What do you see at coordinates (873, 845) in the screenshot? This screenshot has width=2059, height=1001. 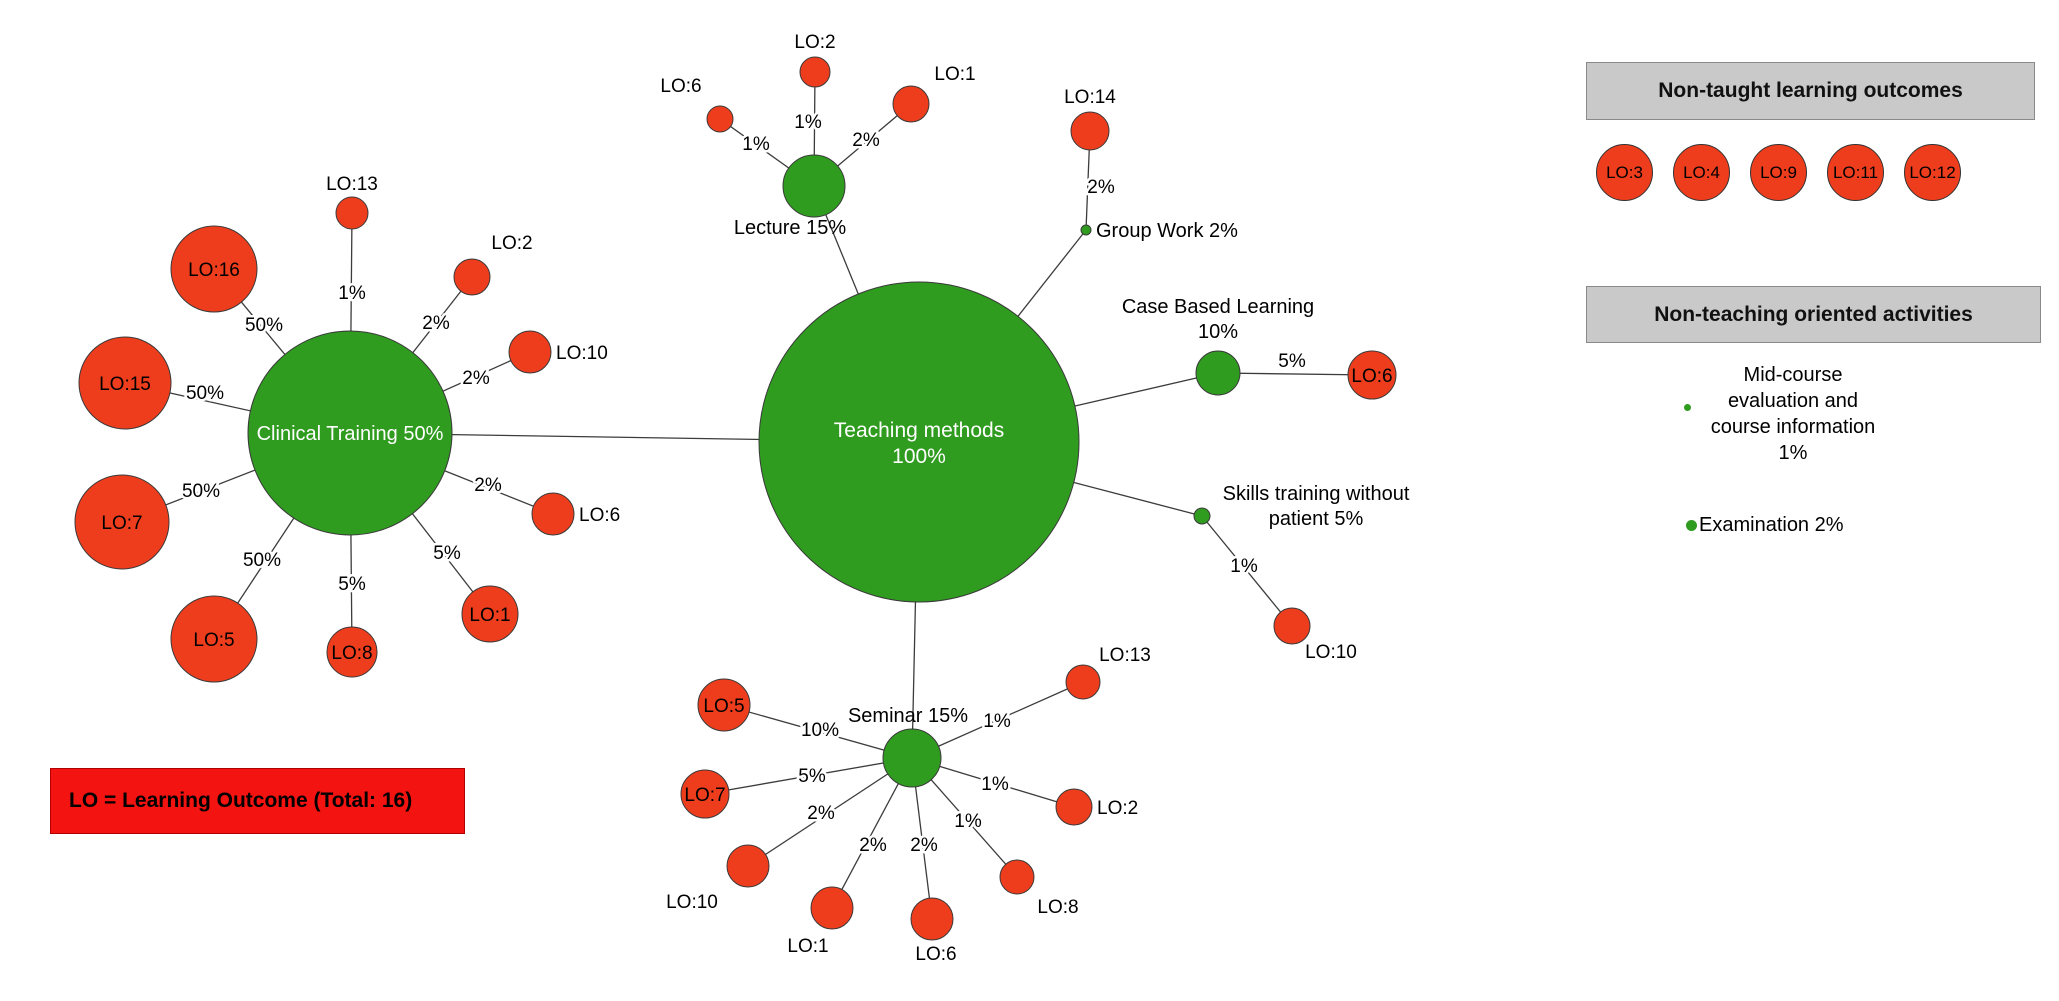 I see `edge-label-seminar-se-lo1: 2%` at bounding box center [873, 845].